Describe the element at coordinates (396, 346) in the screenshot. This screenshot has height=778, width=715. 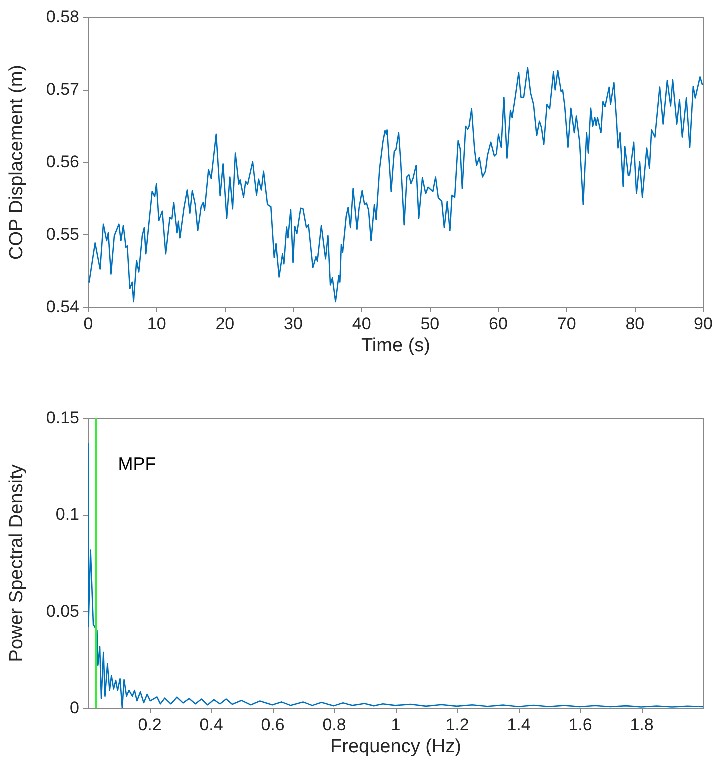
I see `x-axis-title: Time (s)` at that location.